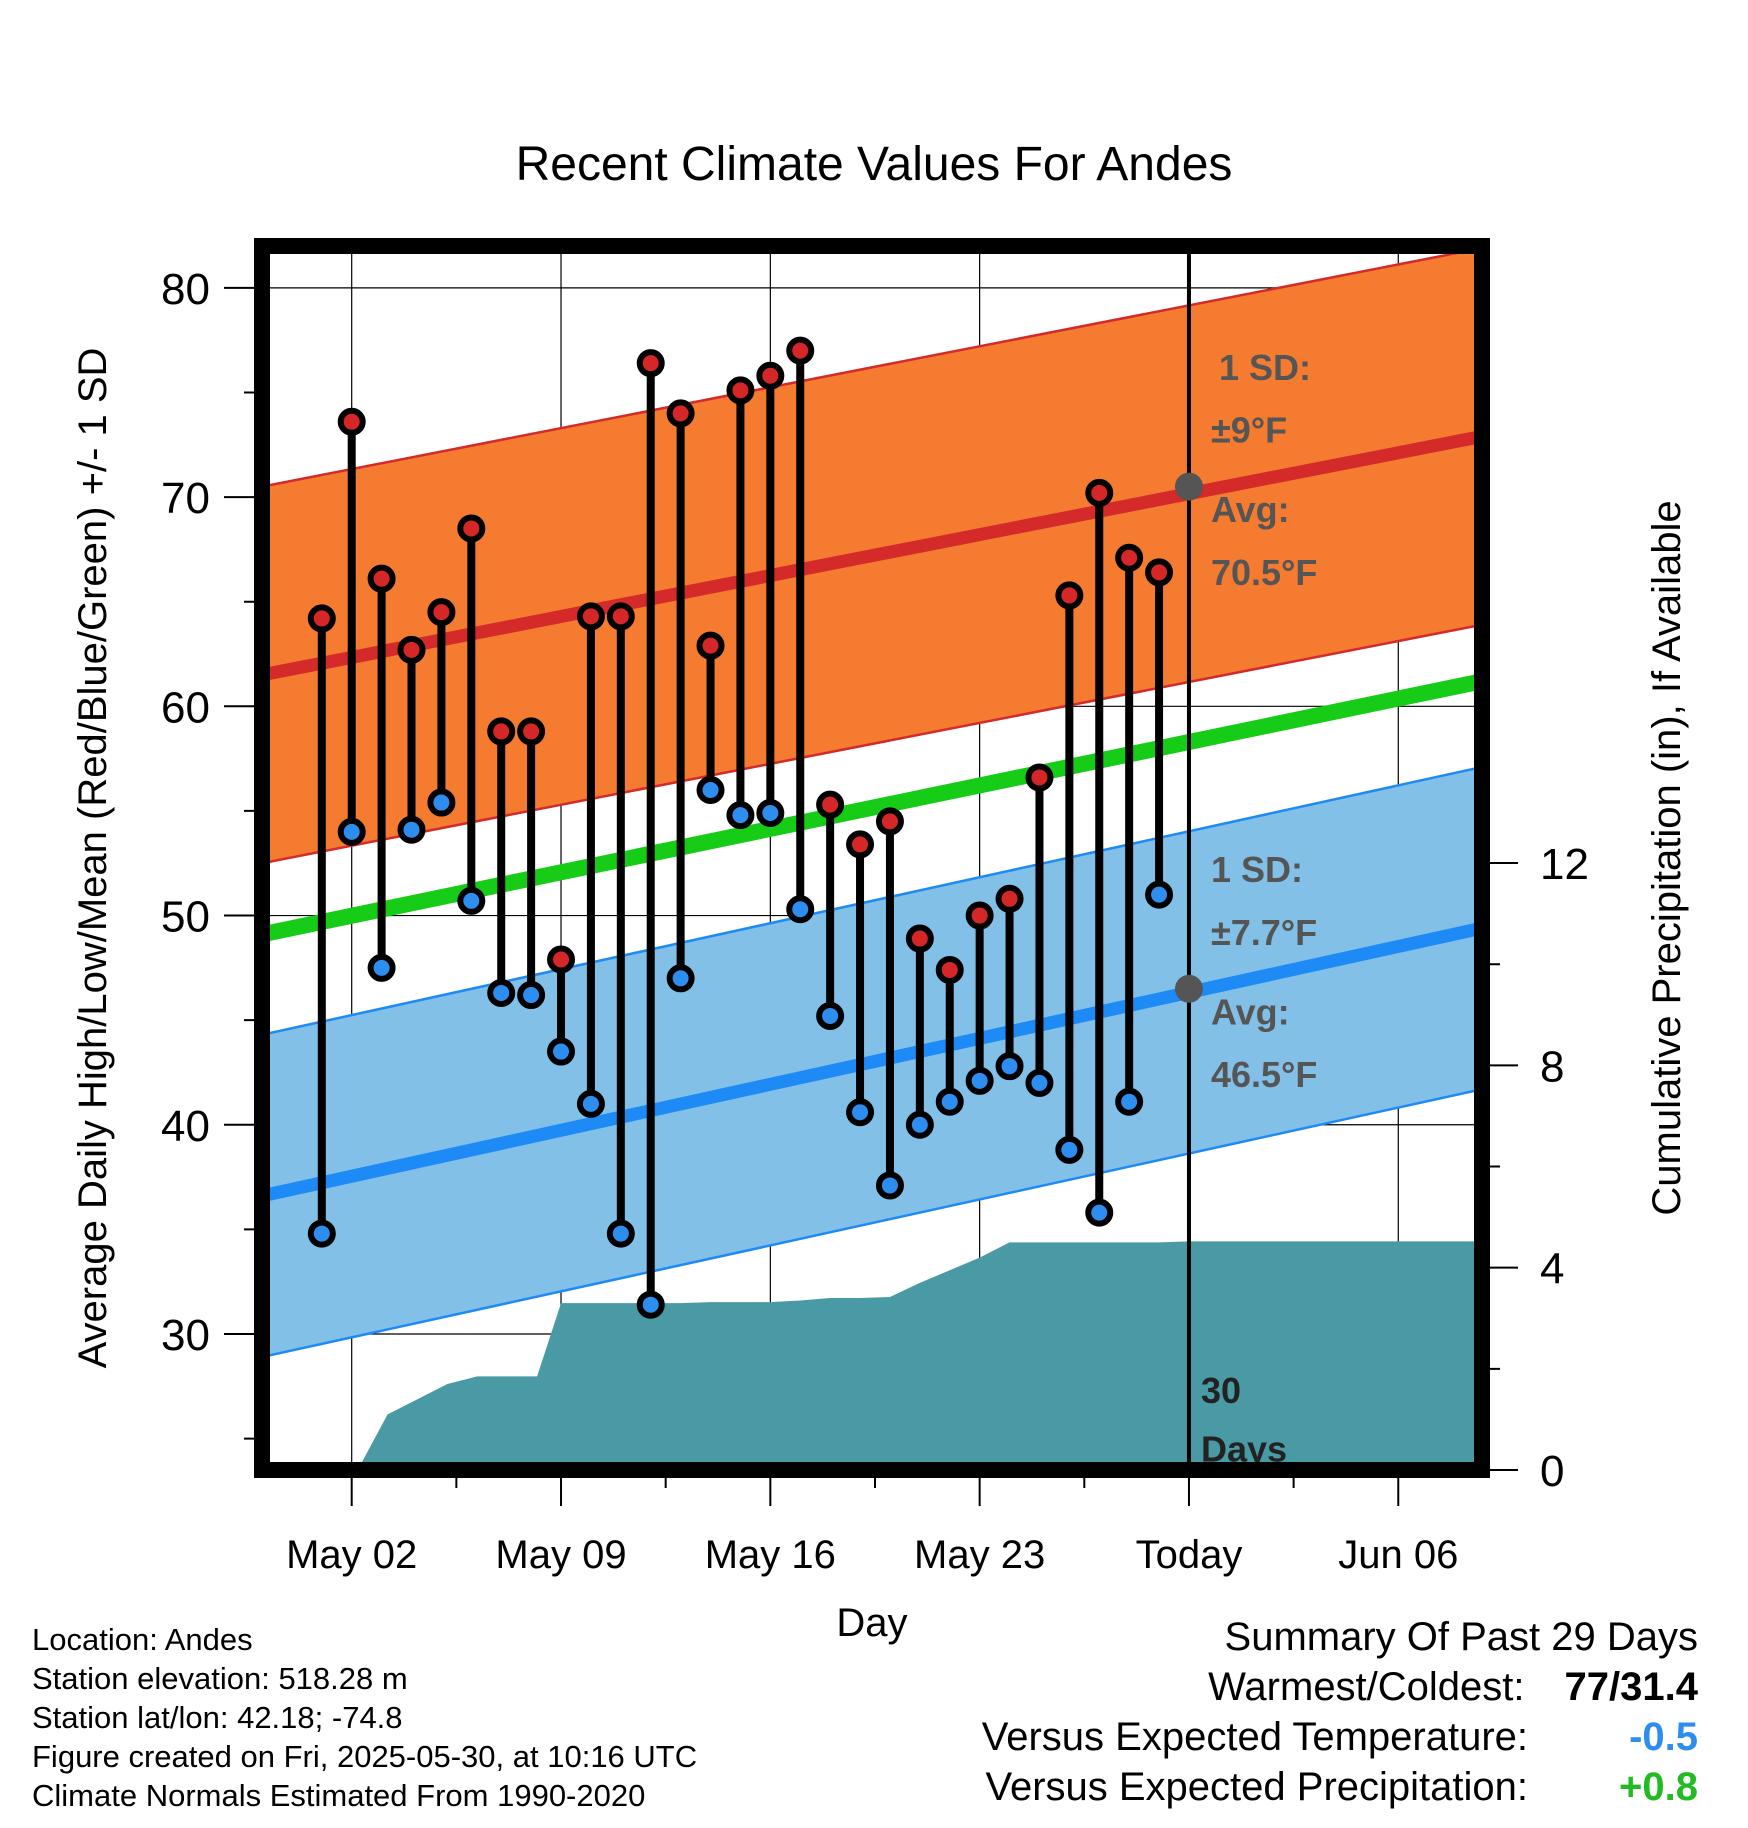 The image size is (1748, 1828). I want to click on high-sd-value: ±9°F, so click(1249, 430).